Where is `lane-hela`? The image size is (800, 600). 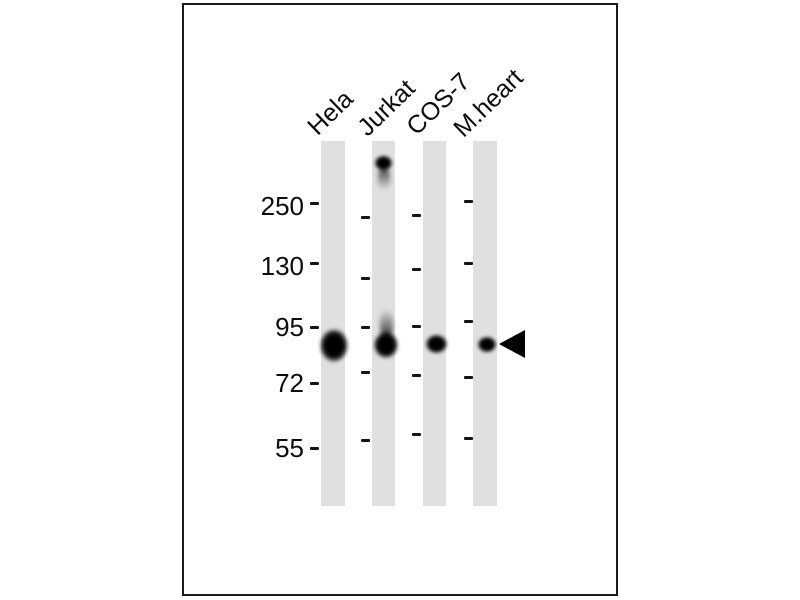
lane-hela is located at coordinates (333, 323).